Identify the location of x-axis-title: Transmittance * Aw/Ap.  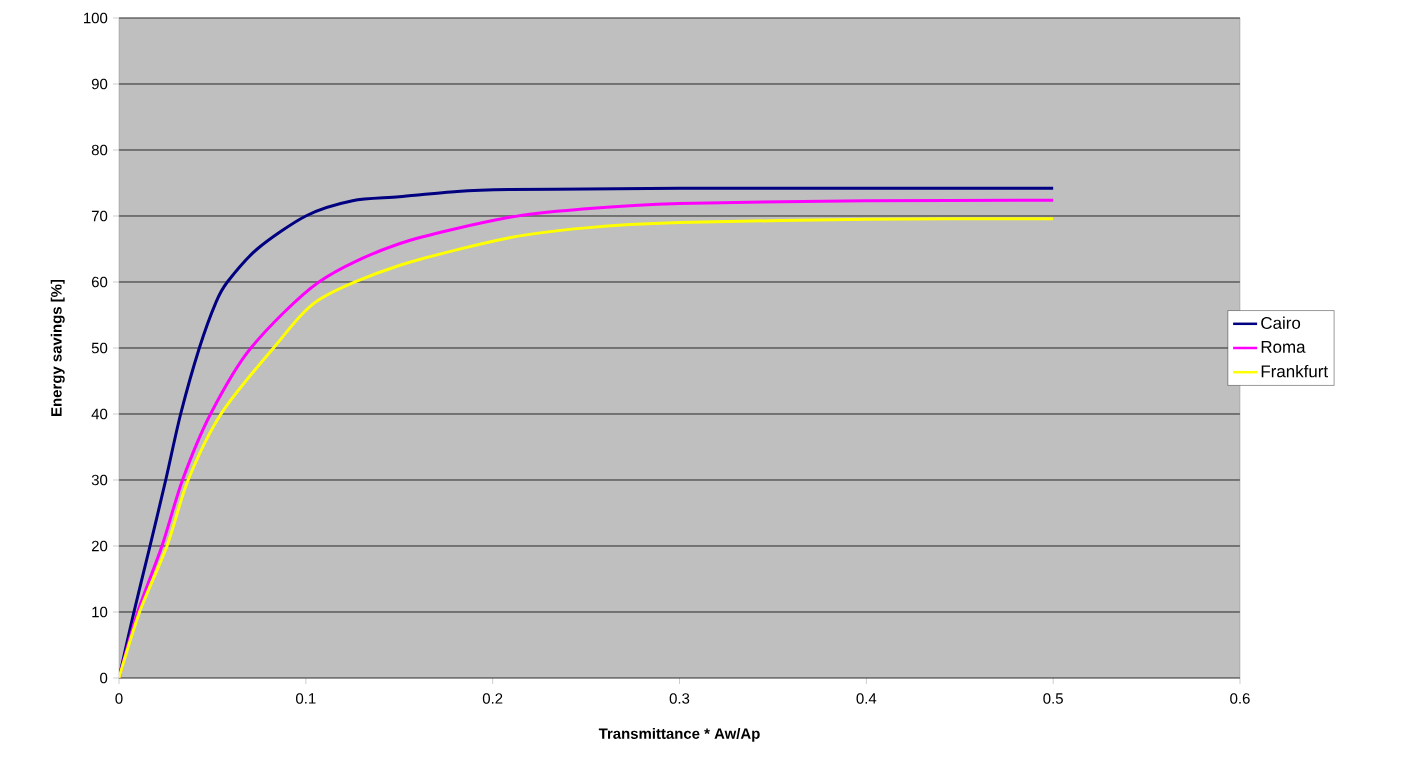
(679, 734).